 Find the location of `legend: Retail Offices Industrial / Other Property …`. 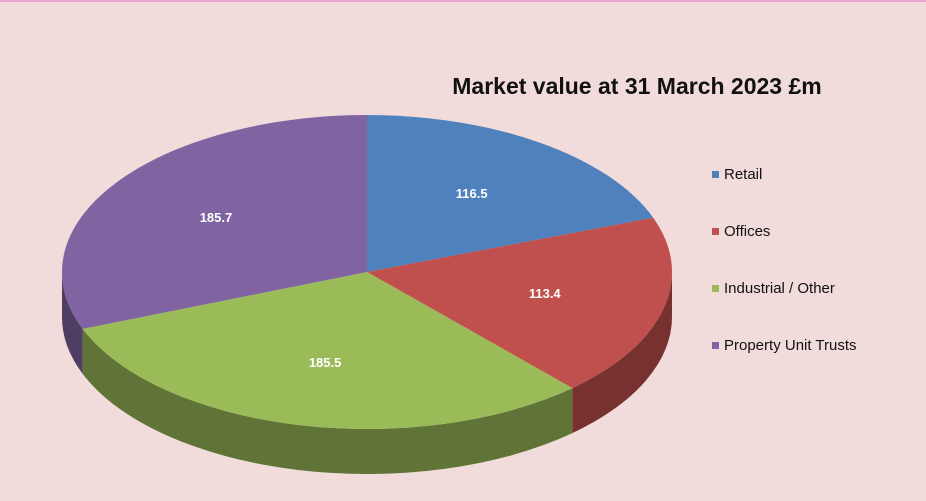

legend: Retail Offices Industrial / Other Property … is located at coordinates (785, 280).